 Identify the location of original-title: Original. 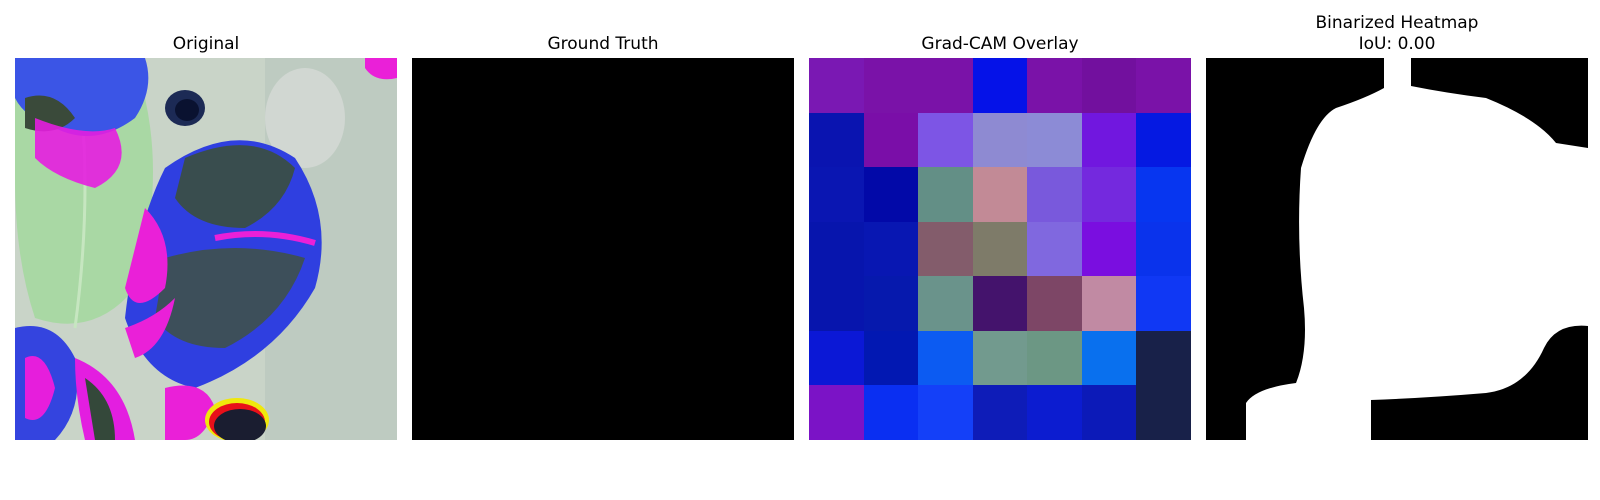
(206, 44).